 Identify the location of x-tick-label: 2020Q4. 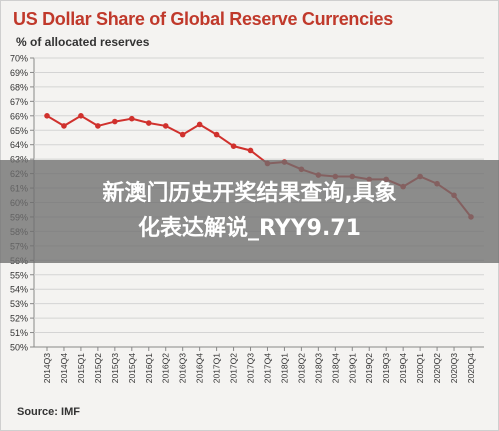
(471, 368).